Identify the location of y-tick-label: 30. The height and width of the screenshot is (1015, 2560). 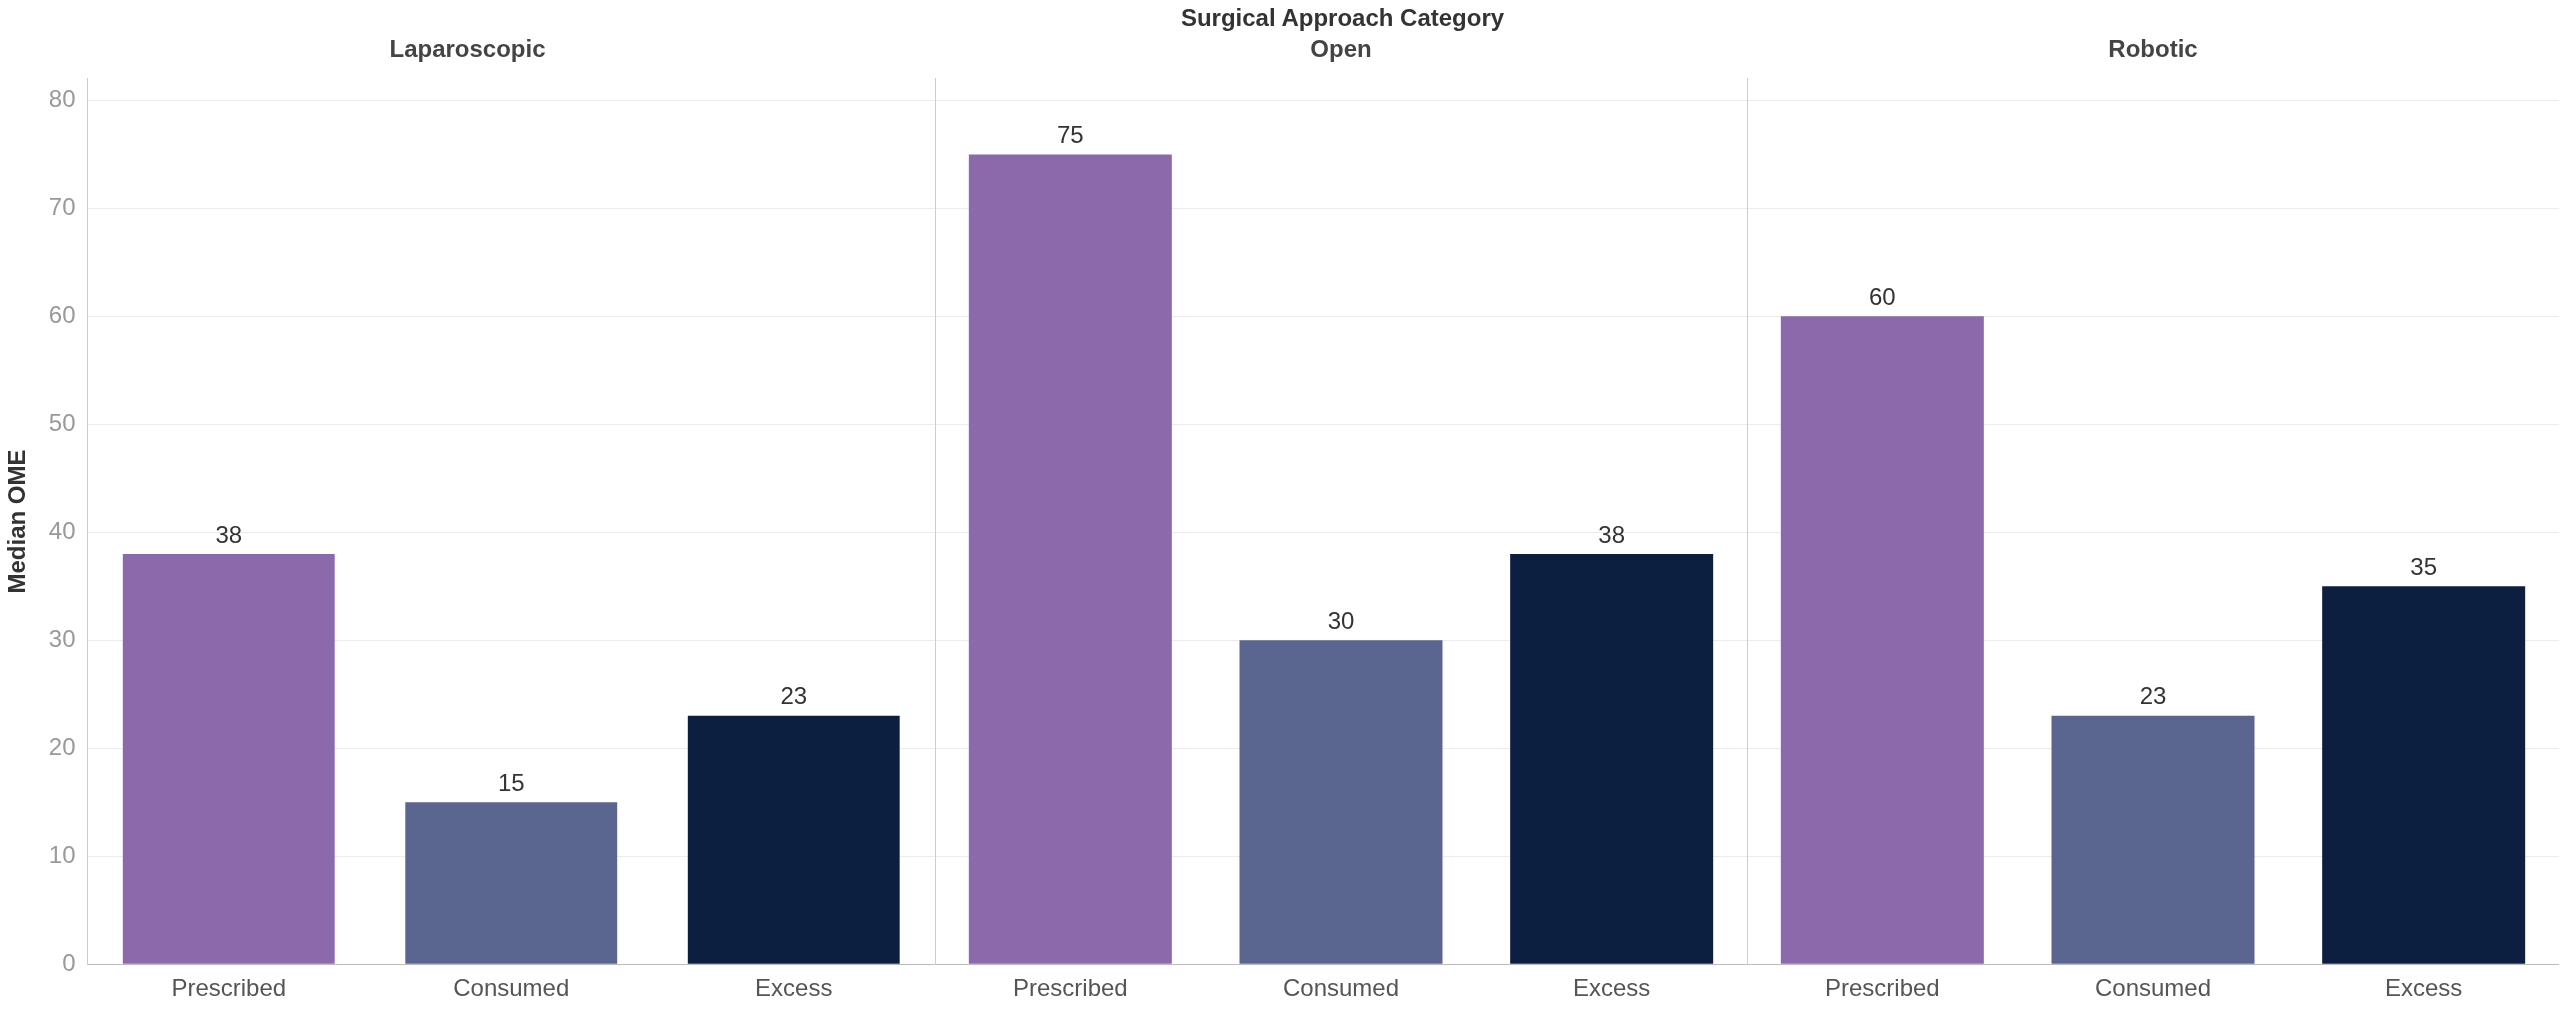
(62, 638).